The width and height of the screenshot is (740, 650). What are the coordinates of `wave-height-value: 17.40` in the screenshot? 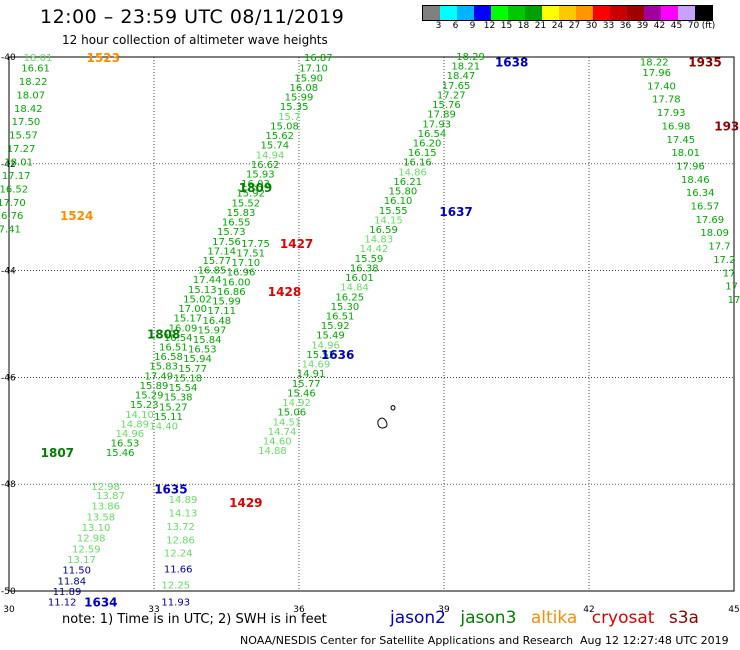 It's located at (661, 86).